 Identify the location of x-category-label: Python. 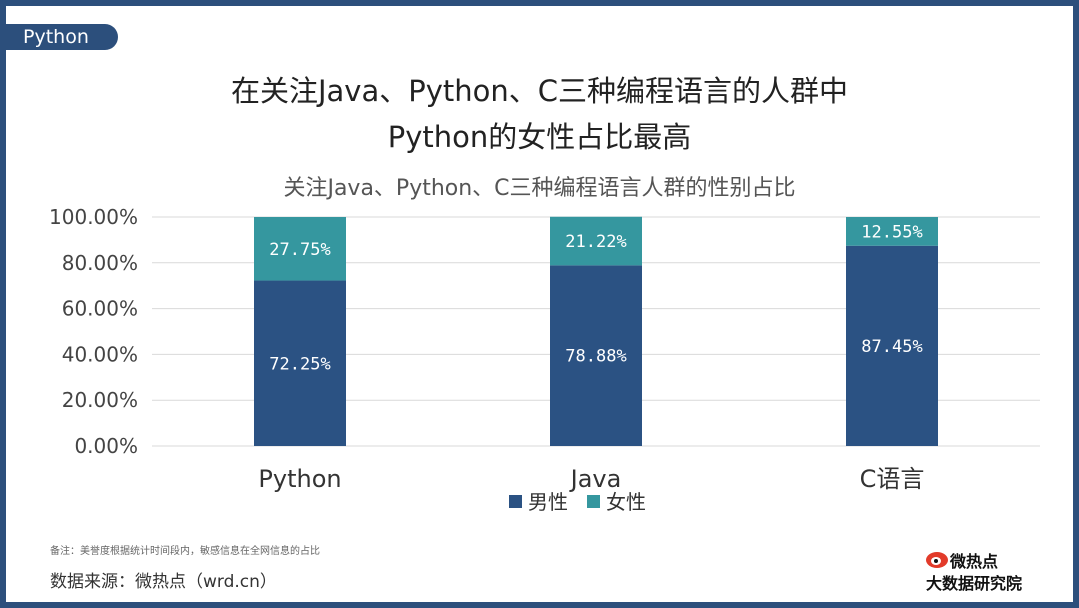
(299, 479).